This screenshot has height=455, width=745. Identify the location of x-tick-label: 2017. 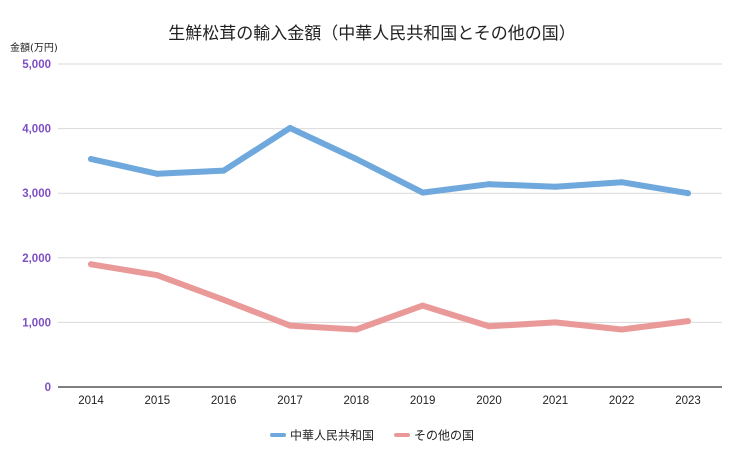
(290, 401).